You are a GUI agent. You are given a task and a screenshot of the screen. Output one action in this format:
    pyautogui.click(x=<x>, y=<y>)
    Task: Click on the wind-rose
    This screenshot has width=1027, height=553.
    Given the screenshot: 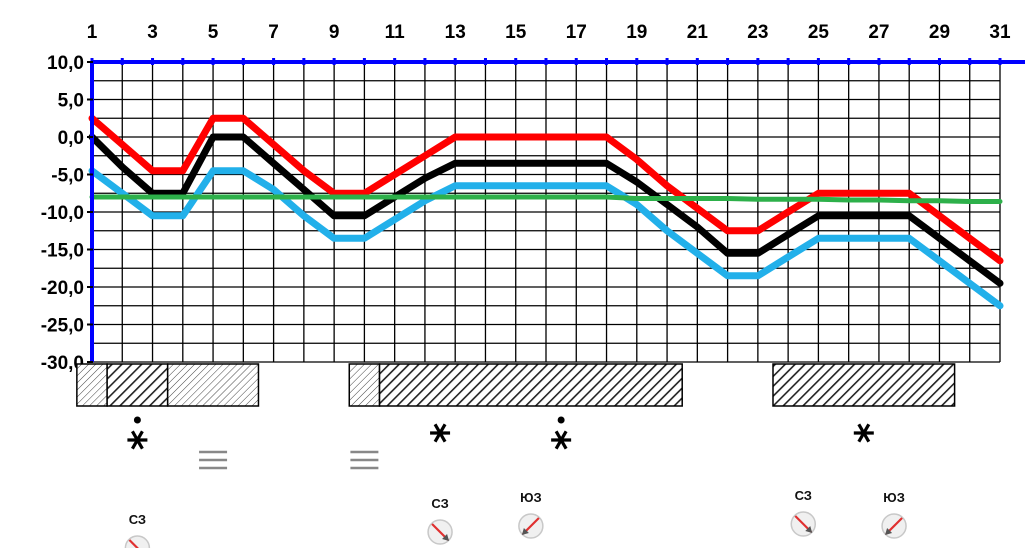 What is the action you would take?
    pyautogui.click(x=137, y=544)
    